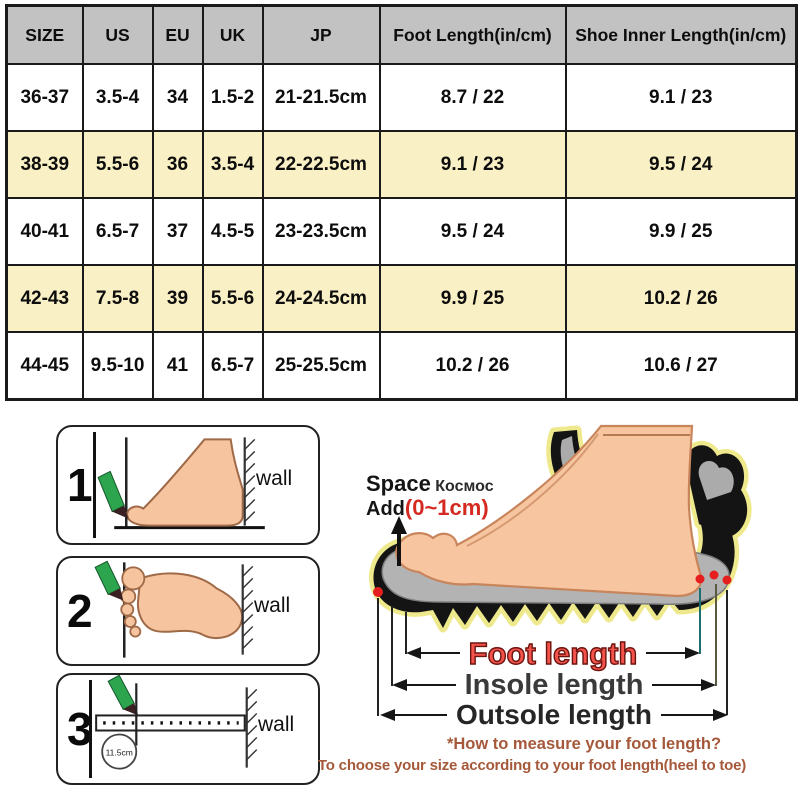 The image size is (800, 800). What do you see at coordinates (232, 97) in the screenshot?
I see `table-cell: 1.5-2` at bounding box center [232, 97].